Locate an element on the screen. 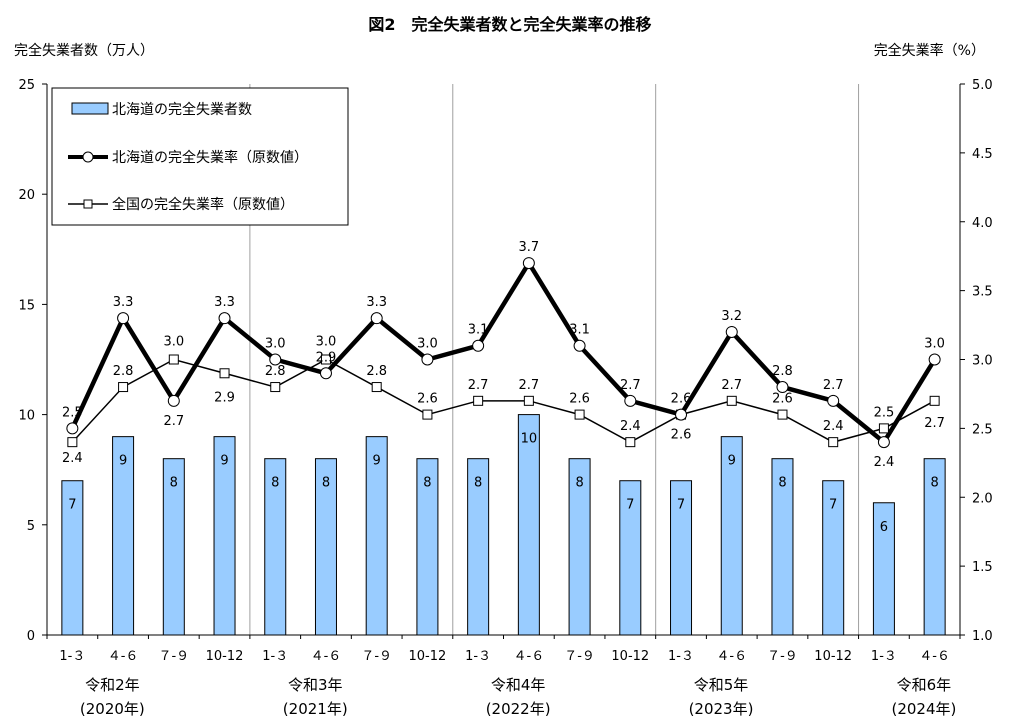  legend-label-bar: 北海道の完全失業者数 is located at coordinates (182, 109).